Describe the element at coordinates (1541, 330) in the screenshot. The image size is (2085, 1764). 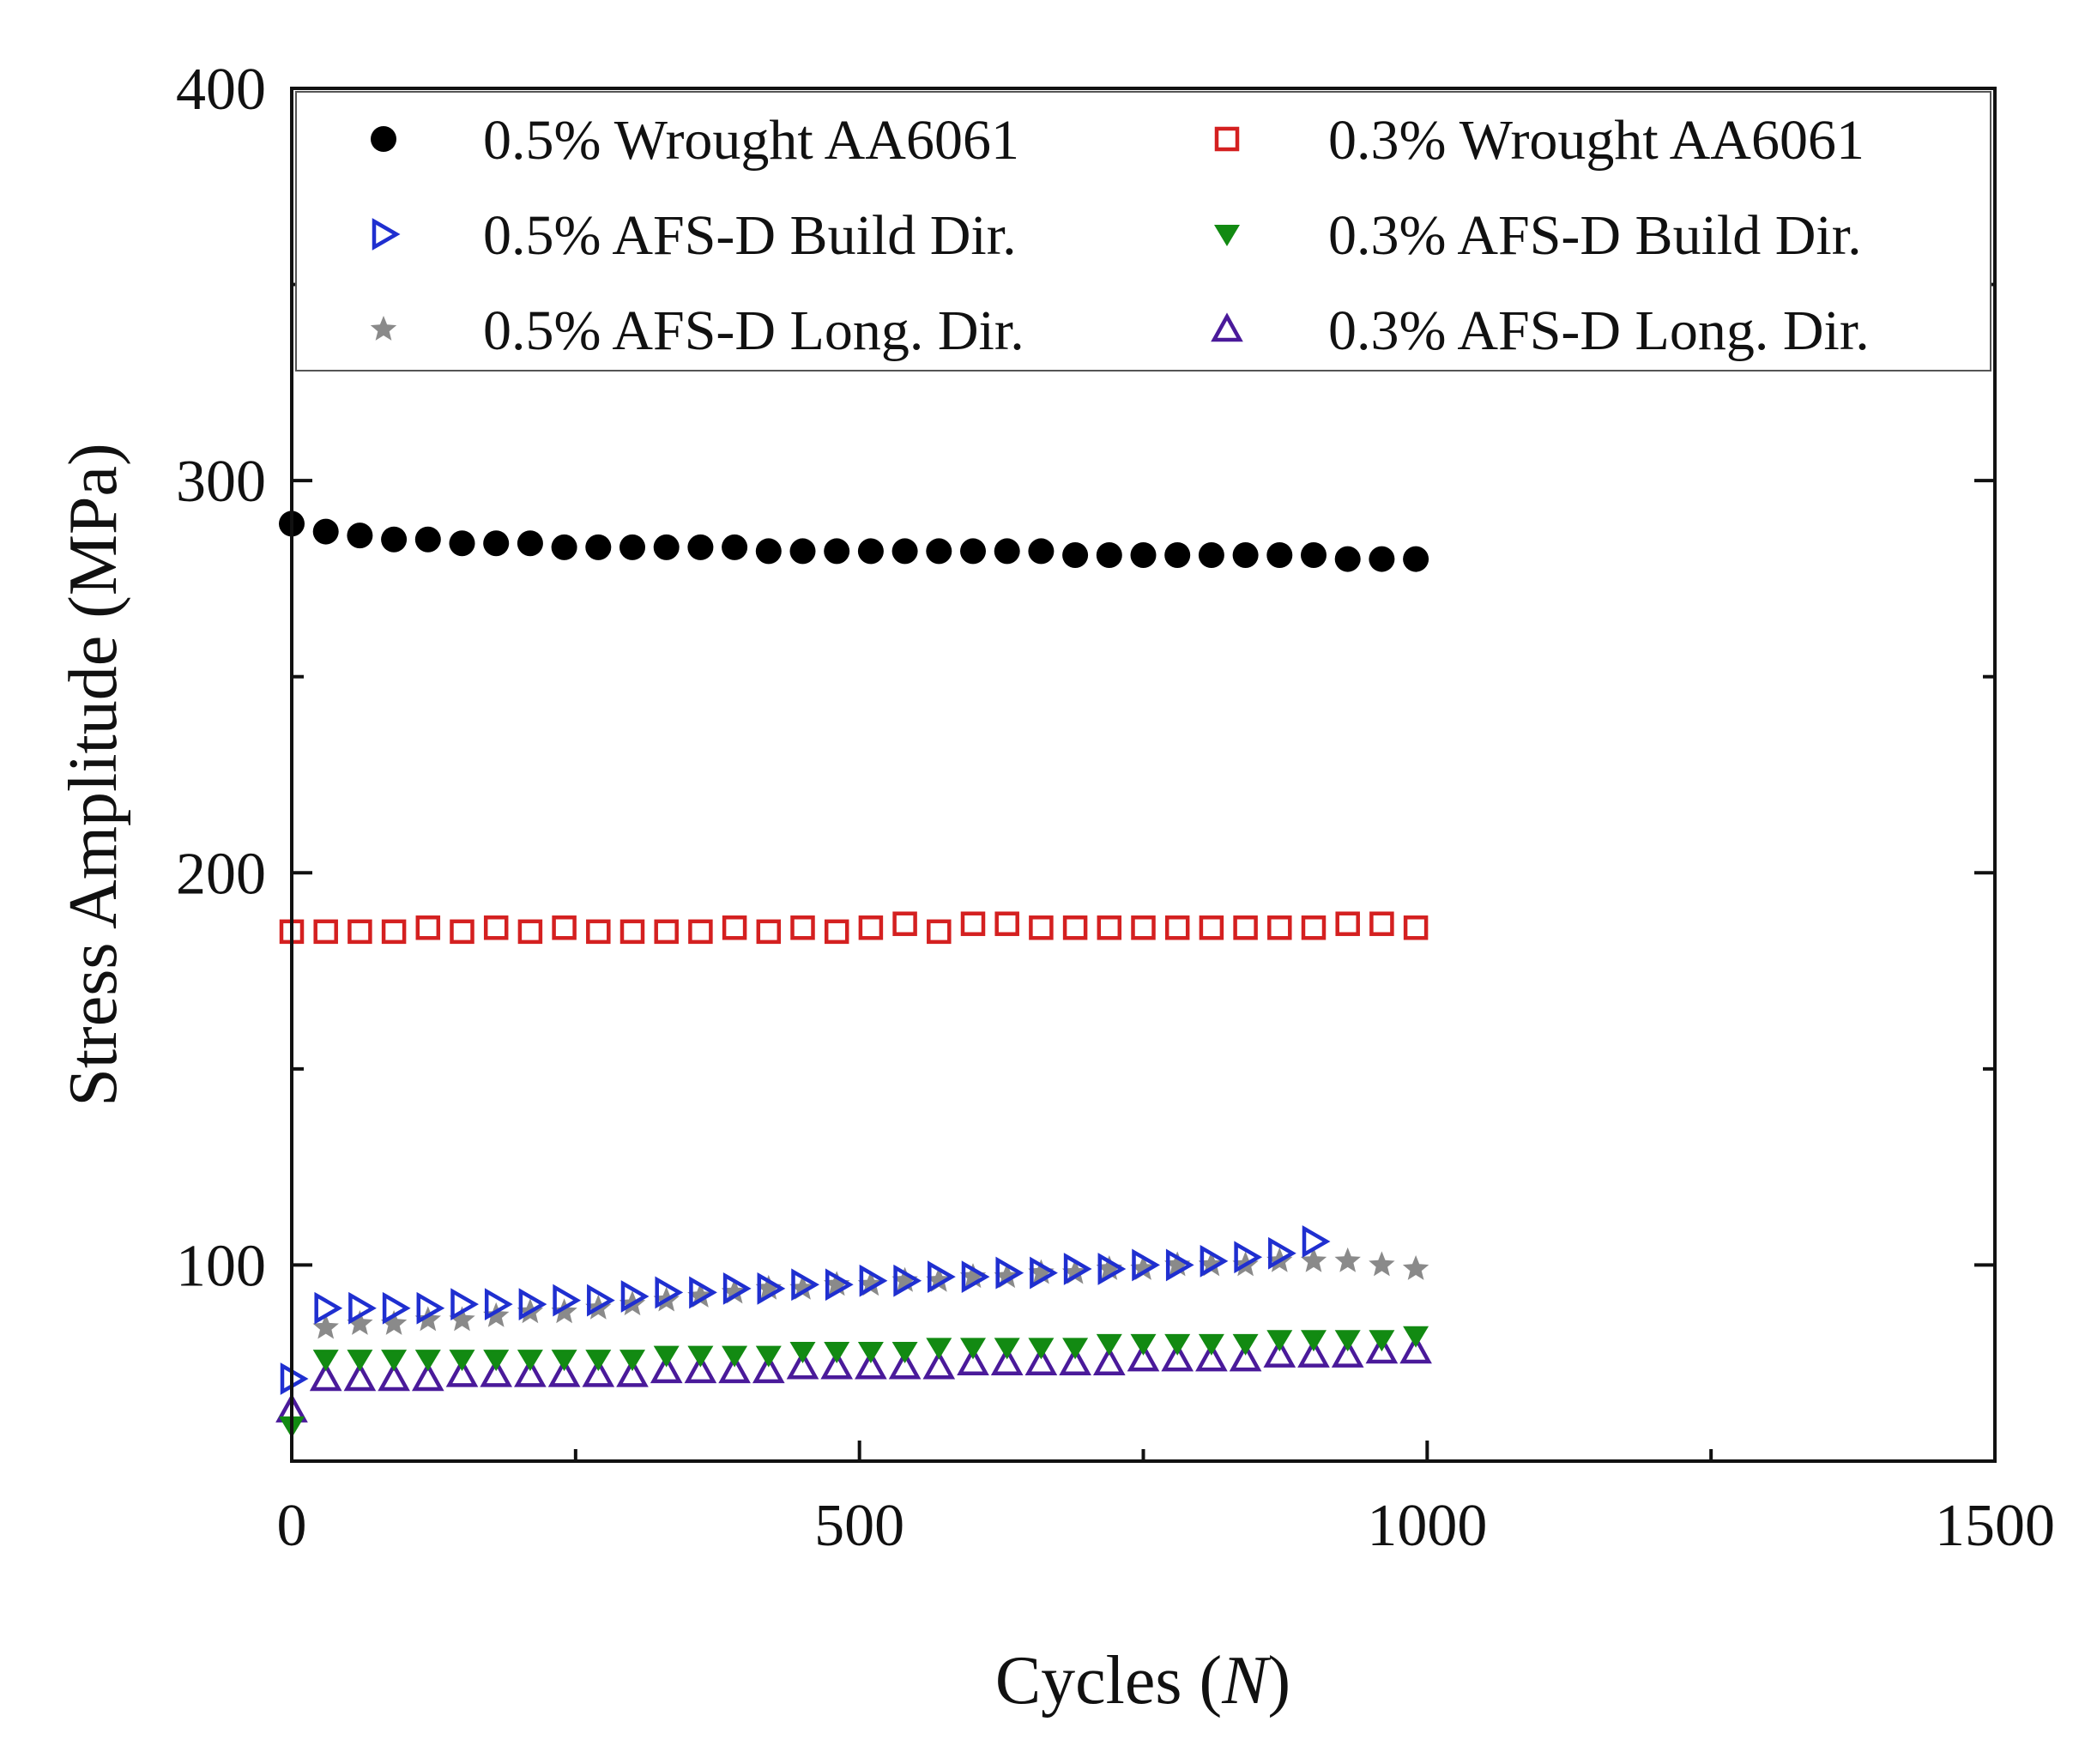
I see `legend-entry: 0.3% AFS-D Long. Dir.` at that location.